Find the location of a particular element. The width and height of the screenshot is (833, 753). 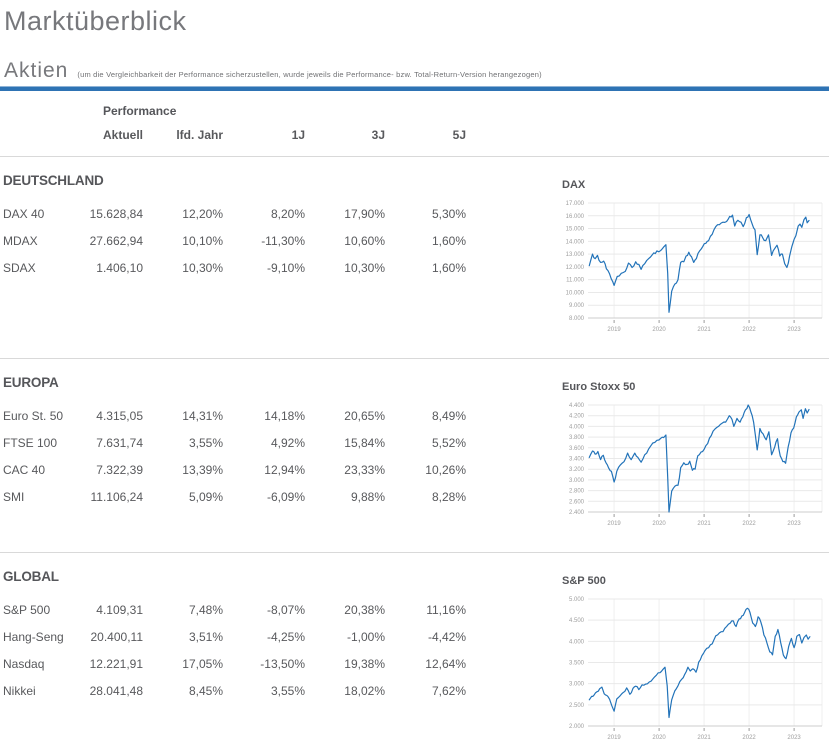

svg-text: 2.800 is located at coordinates (577, 492).